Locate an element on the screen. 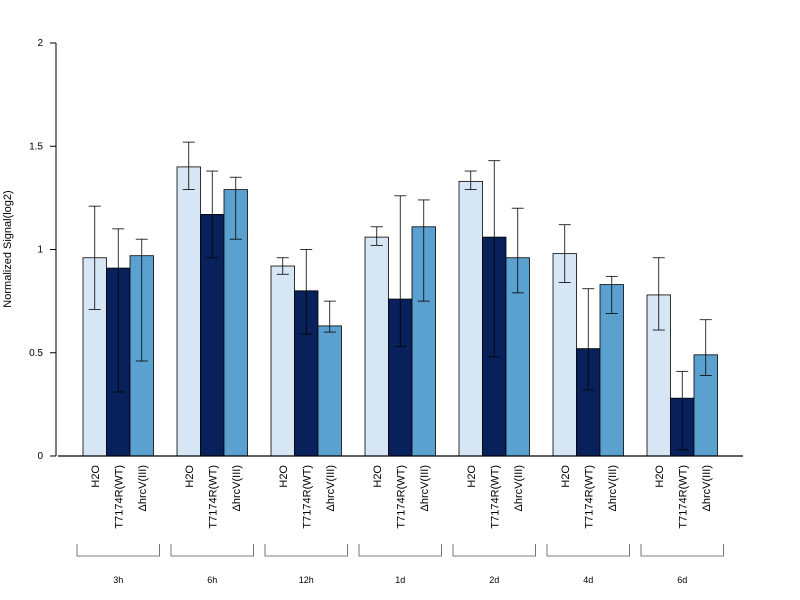  group-label: 6d is located at coordinates (682, 580).